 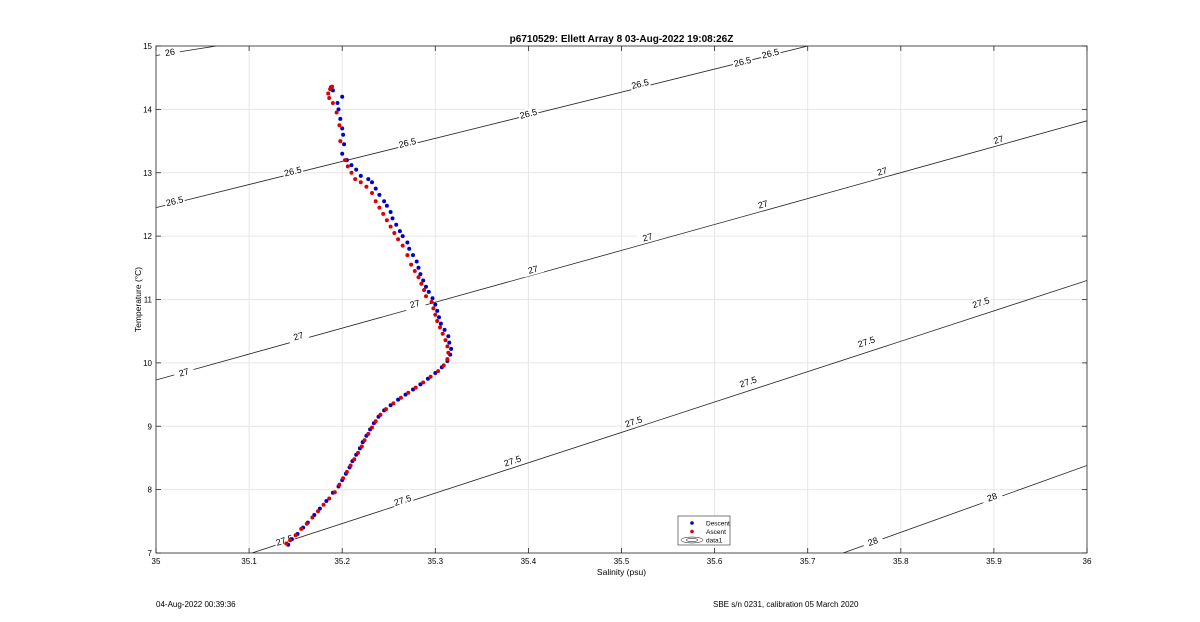 What do you see at coordinates (147, 109) in the screenshot?
I see `y-tick-label: 14` at bounding box center [147, 109].